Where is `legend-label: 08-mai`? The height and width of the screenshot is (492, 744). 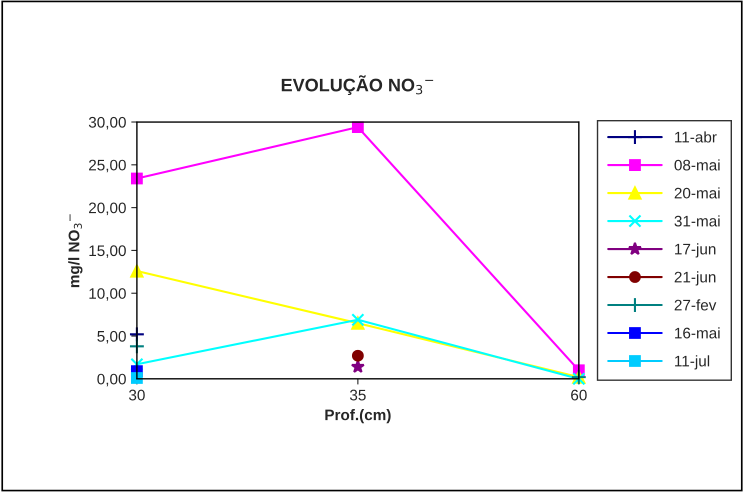
legend-label: 08-mai is located at coordinates (697, 165).